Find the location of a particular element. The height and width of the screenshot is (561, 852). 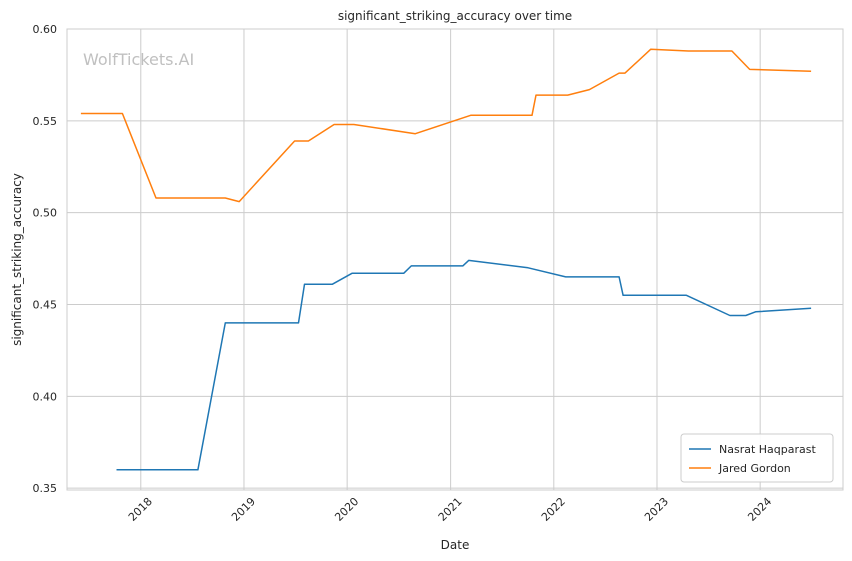

legend-label: Jared Gordon is located at coordinates (754, 468).